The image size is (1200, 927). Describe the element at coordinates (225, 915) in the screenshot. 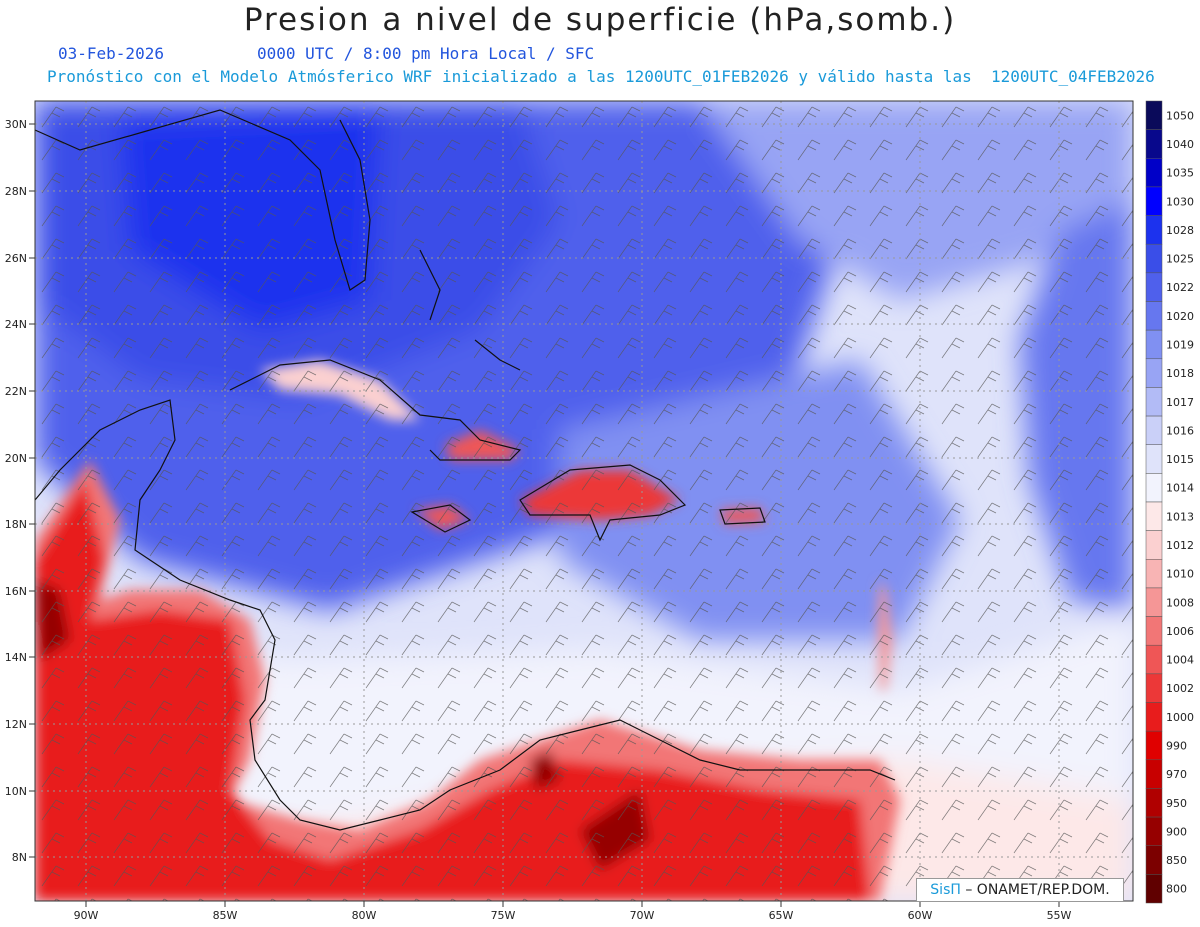

I see `lon-label: 85W` at that location.